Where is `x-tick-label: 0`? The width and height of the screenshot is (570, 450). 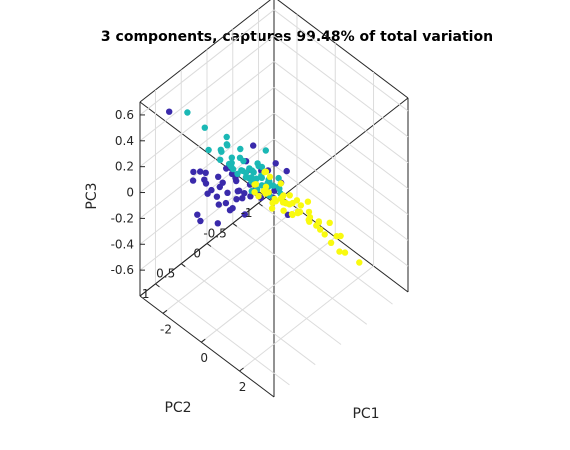 x-tick-label: 0 is located at coordinates (204, 358).